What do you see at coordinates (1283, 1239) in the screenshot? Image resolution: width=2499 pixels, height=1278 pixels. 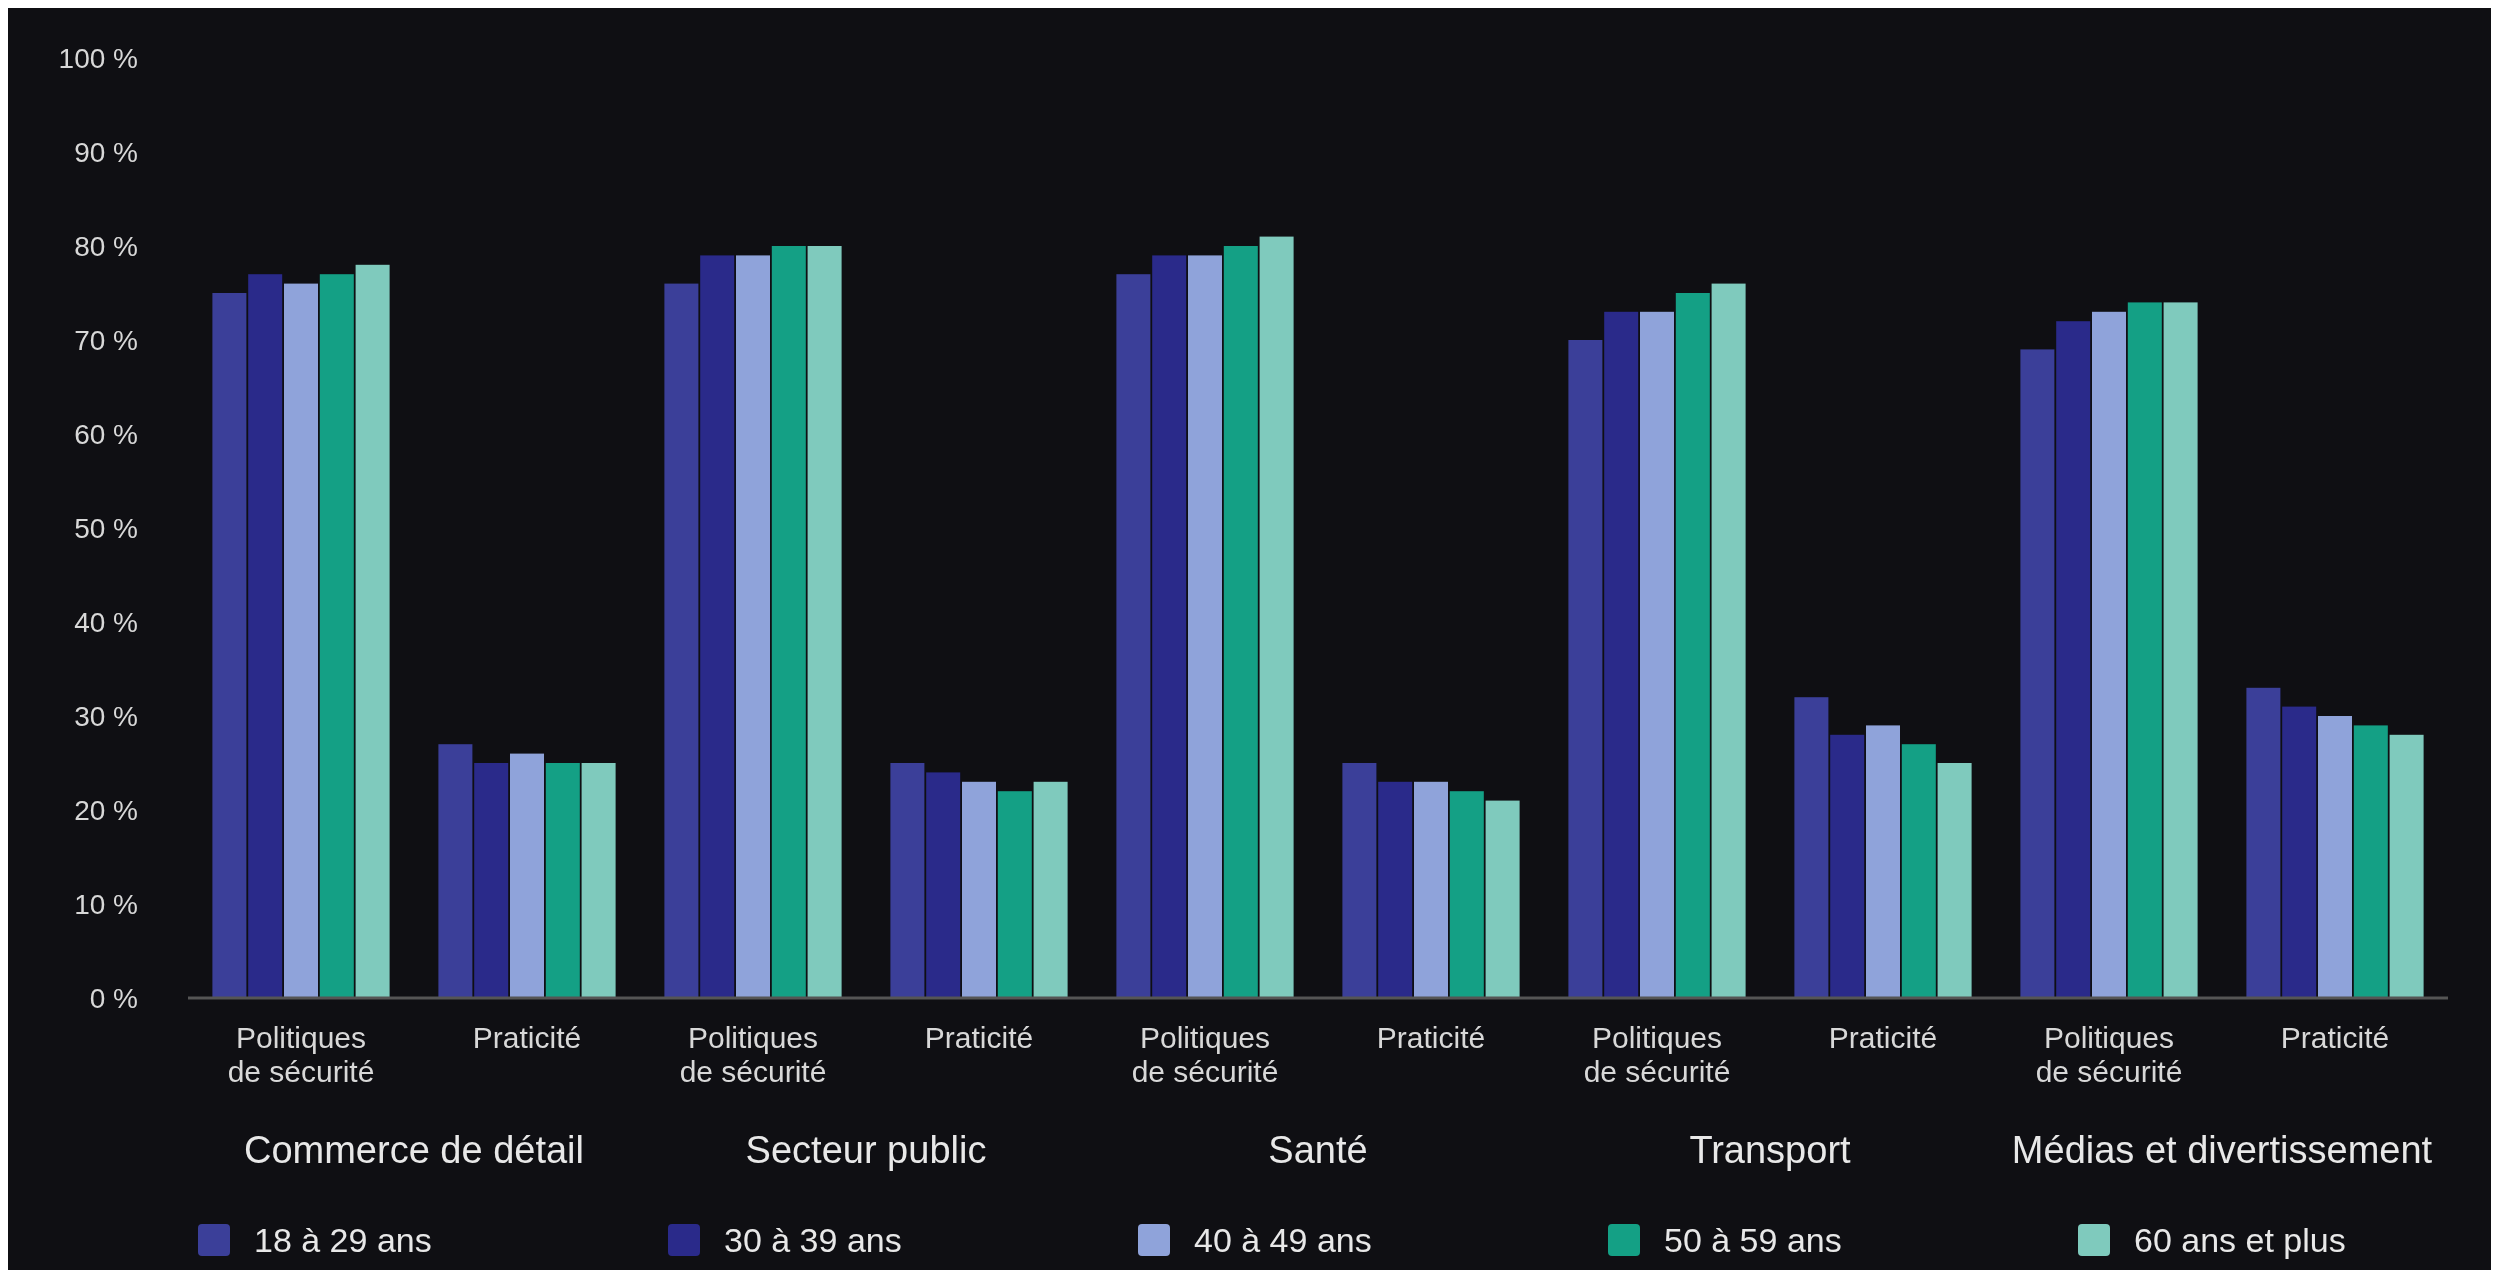 I see `legend-label: 40 à 49 ans` at bounding box center [1283, 1239].